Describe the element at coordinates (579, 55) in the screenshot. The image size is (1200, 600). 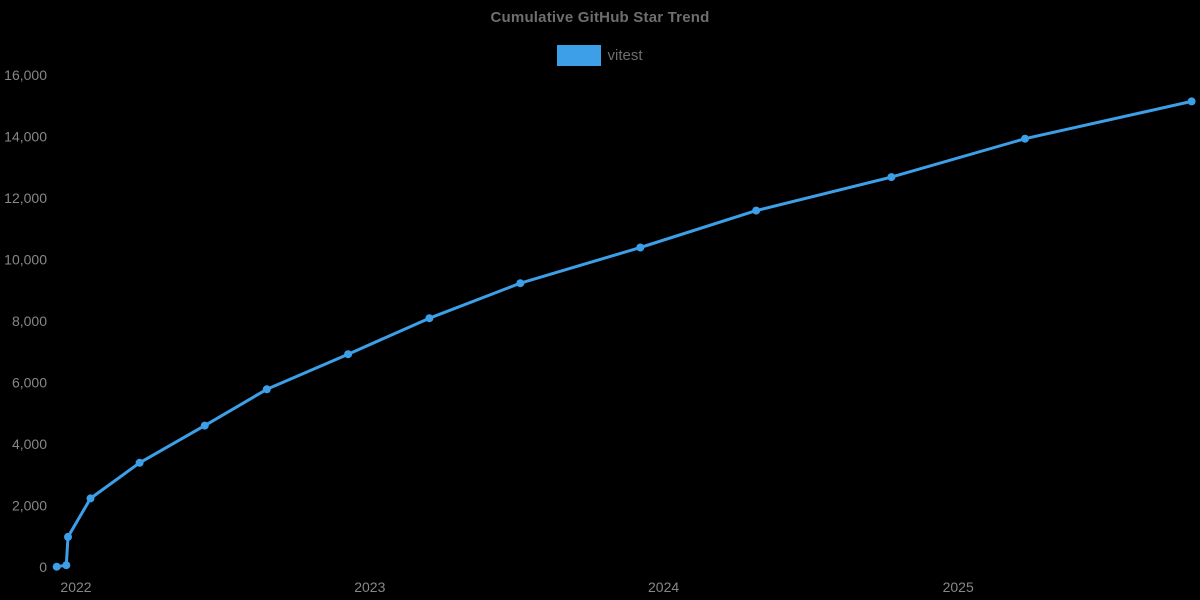
I see `legend-swatch` at that location.